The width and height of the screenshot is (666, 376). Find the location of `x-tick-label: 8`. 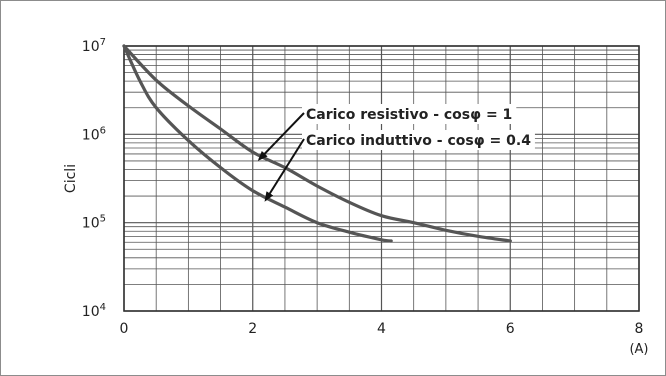

x-tick-label: 8 is located at coordinates (639, 329).